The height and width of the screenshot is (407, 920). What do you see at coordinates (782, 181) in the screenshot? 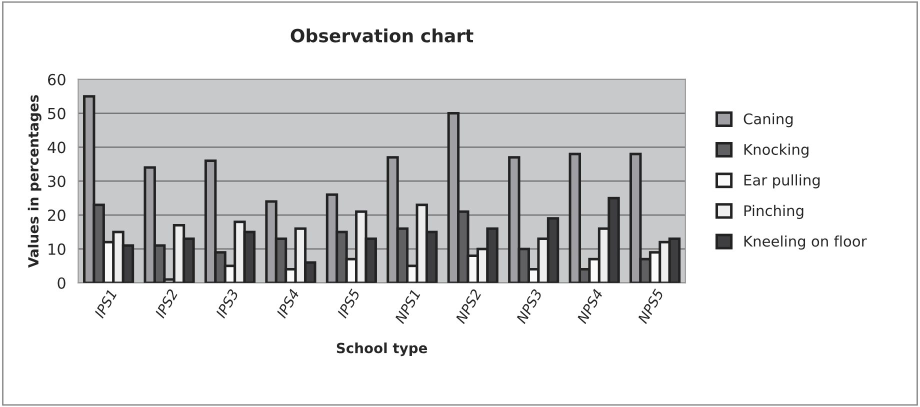
I see `legend-label: Ear pulling` at bounding box center [782, 181].